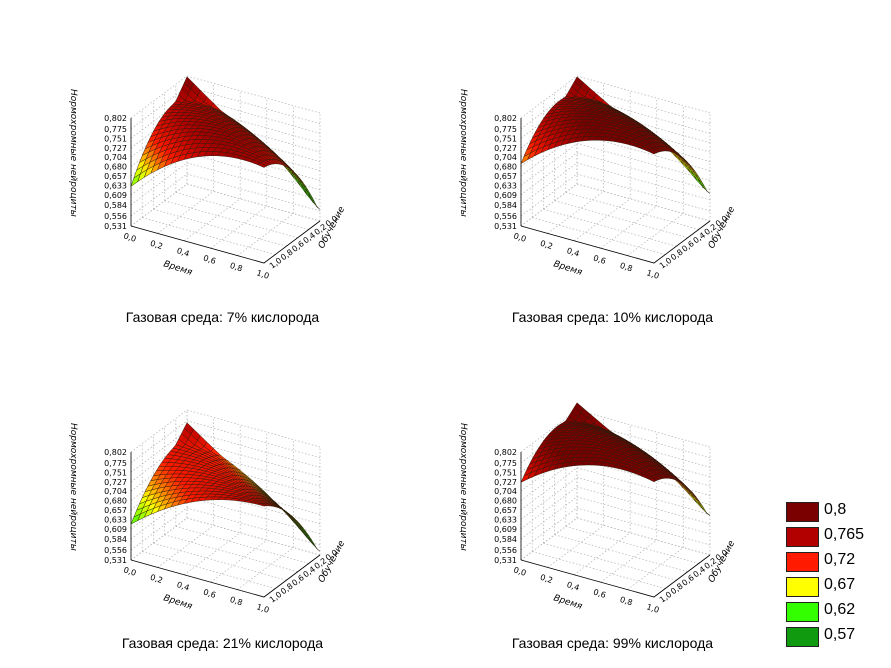 The height and width of the screenshot is (668, 891). I want to click on legend-label: 0,765, so click(844, 534).